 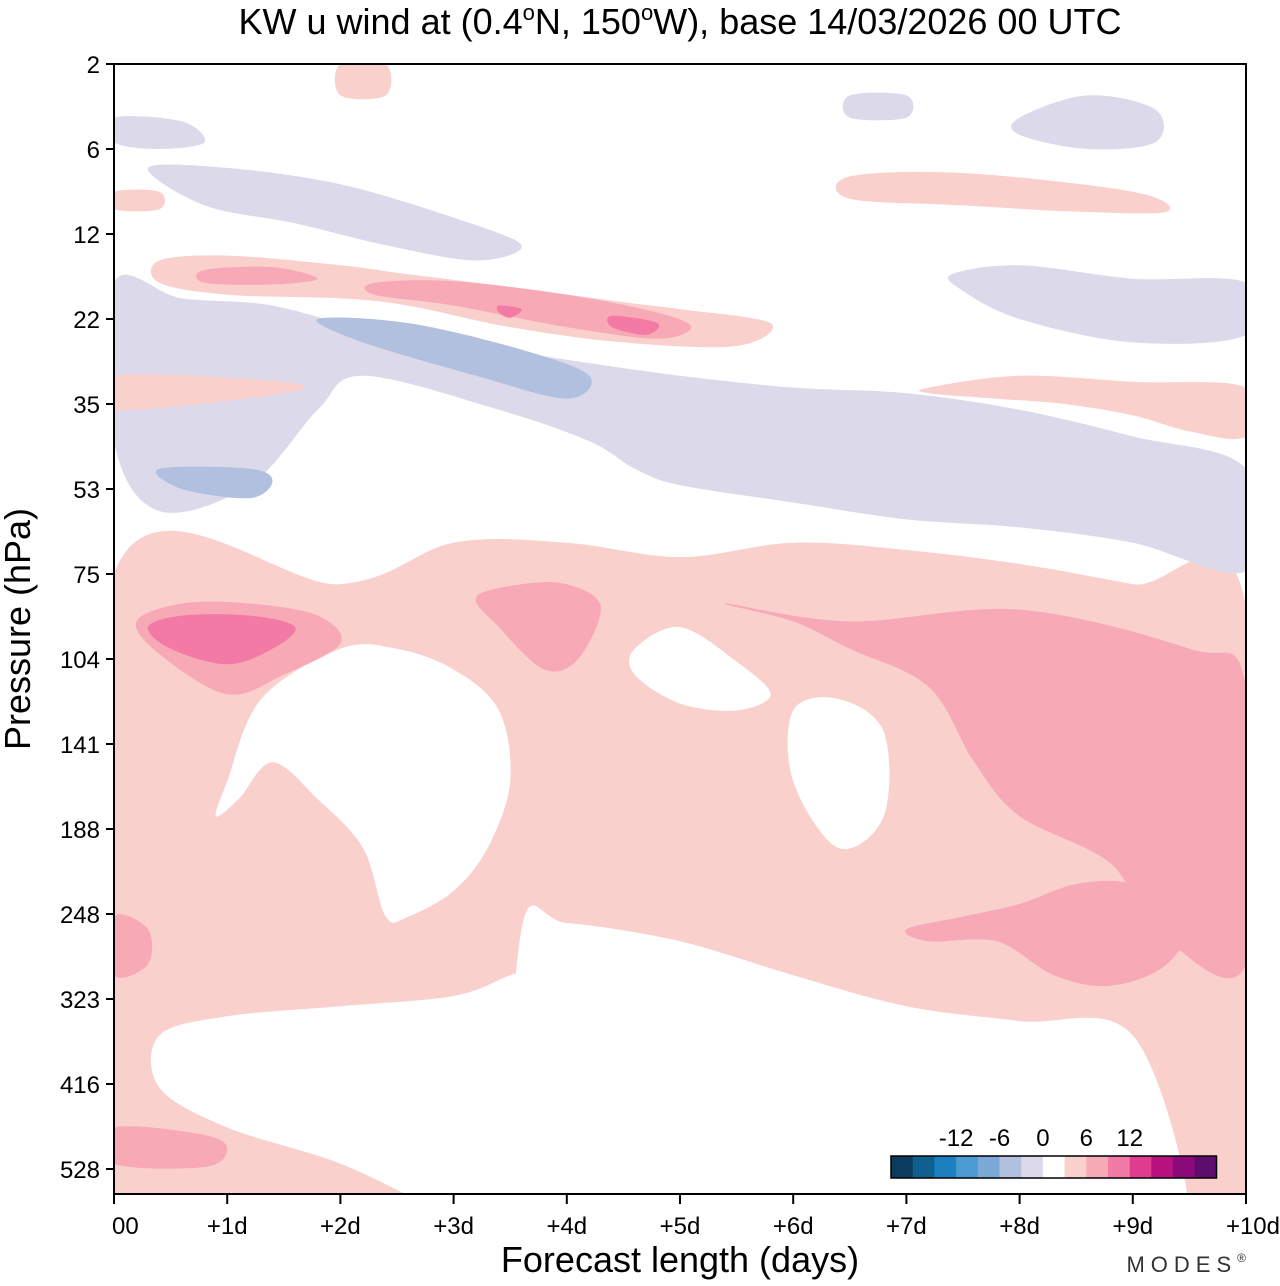 What do you see at coordinates (588, 21) in the screenshot?
I see `title-mid: N, 150` at bounding box center [588, 21].